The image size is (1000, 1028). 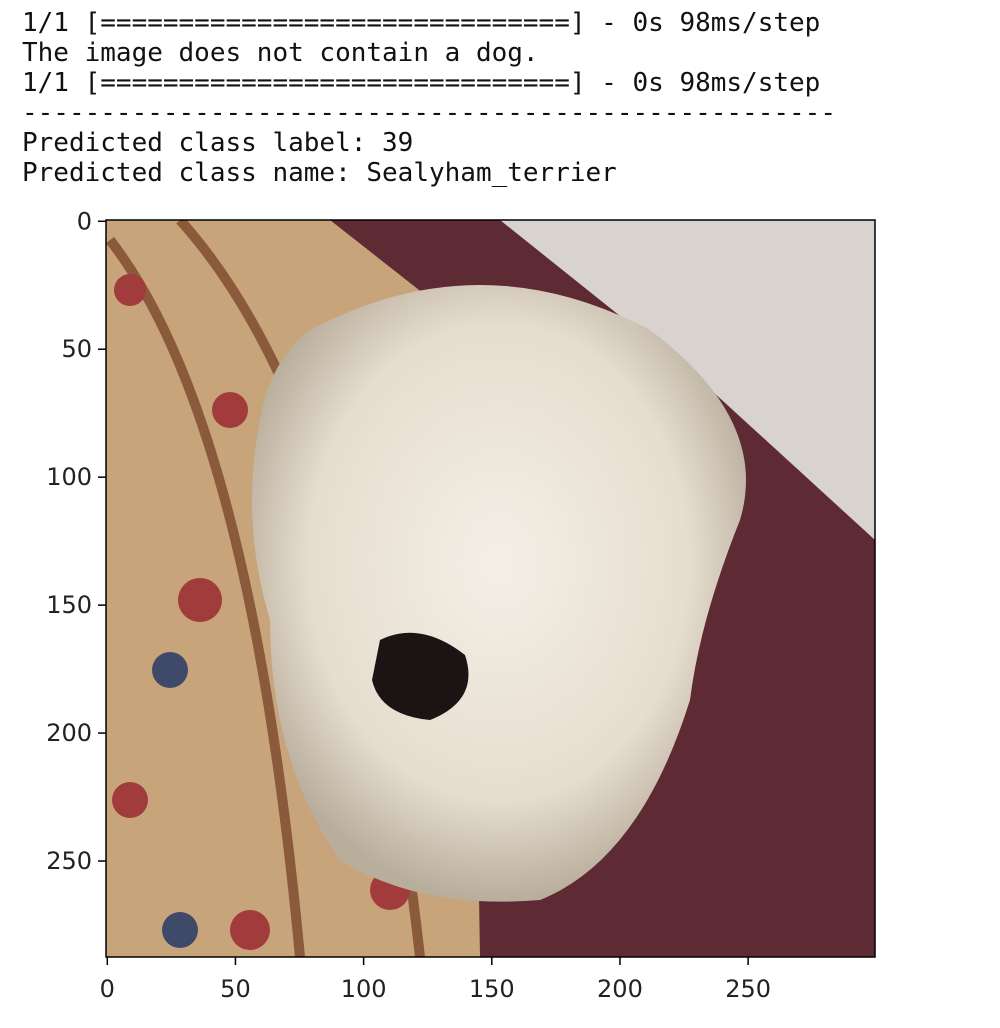 What do you see at coordinates (364, 989) in the screenshot?
I see `x-tick-label: 100` at bounding box center [364, 989].